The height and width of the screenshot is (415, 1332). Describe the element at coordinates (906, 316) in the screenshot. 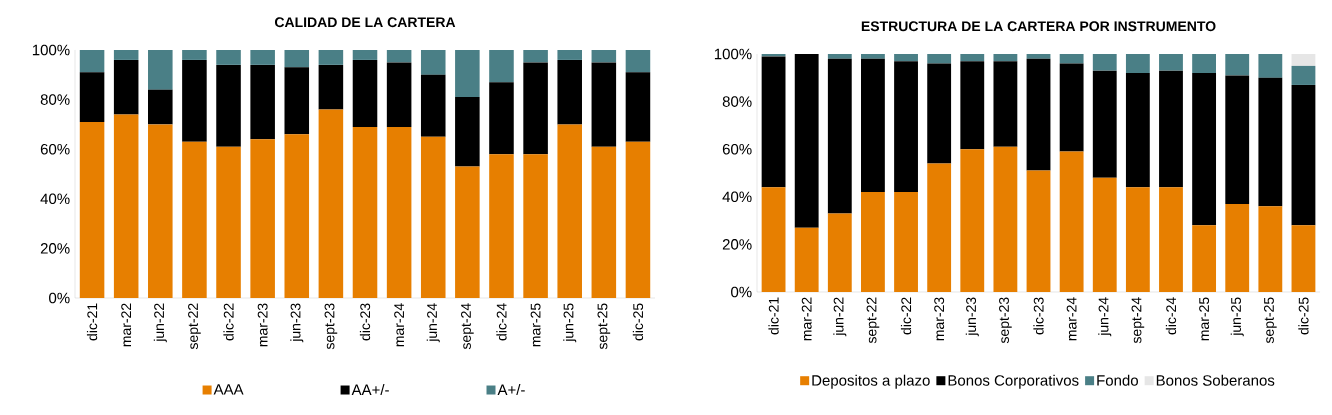

I see `x-tick-label: dic-22` at that location.